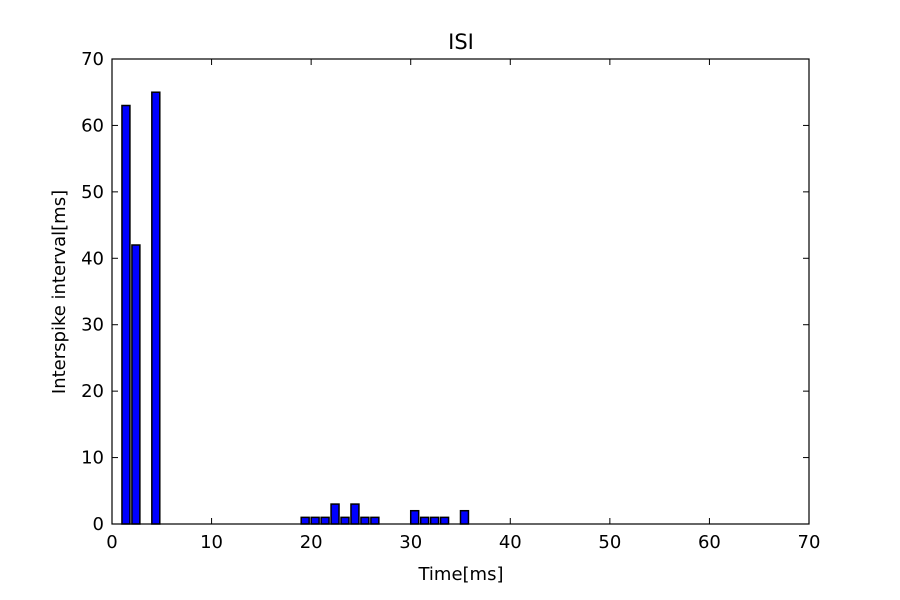 This screenshot has height=600, width=900. I want to click on x-tick-label-7: 70, so click(809, 542).